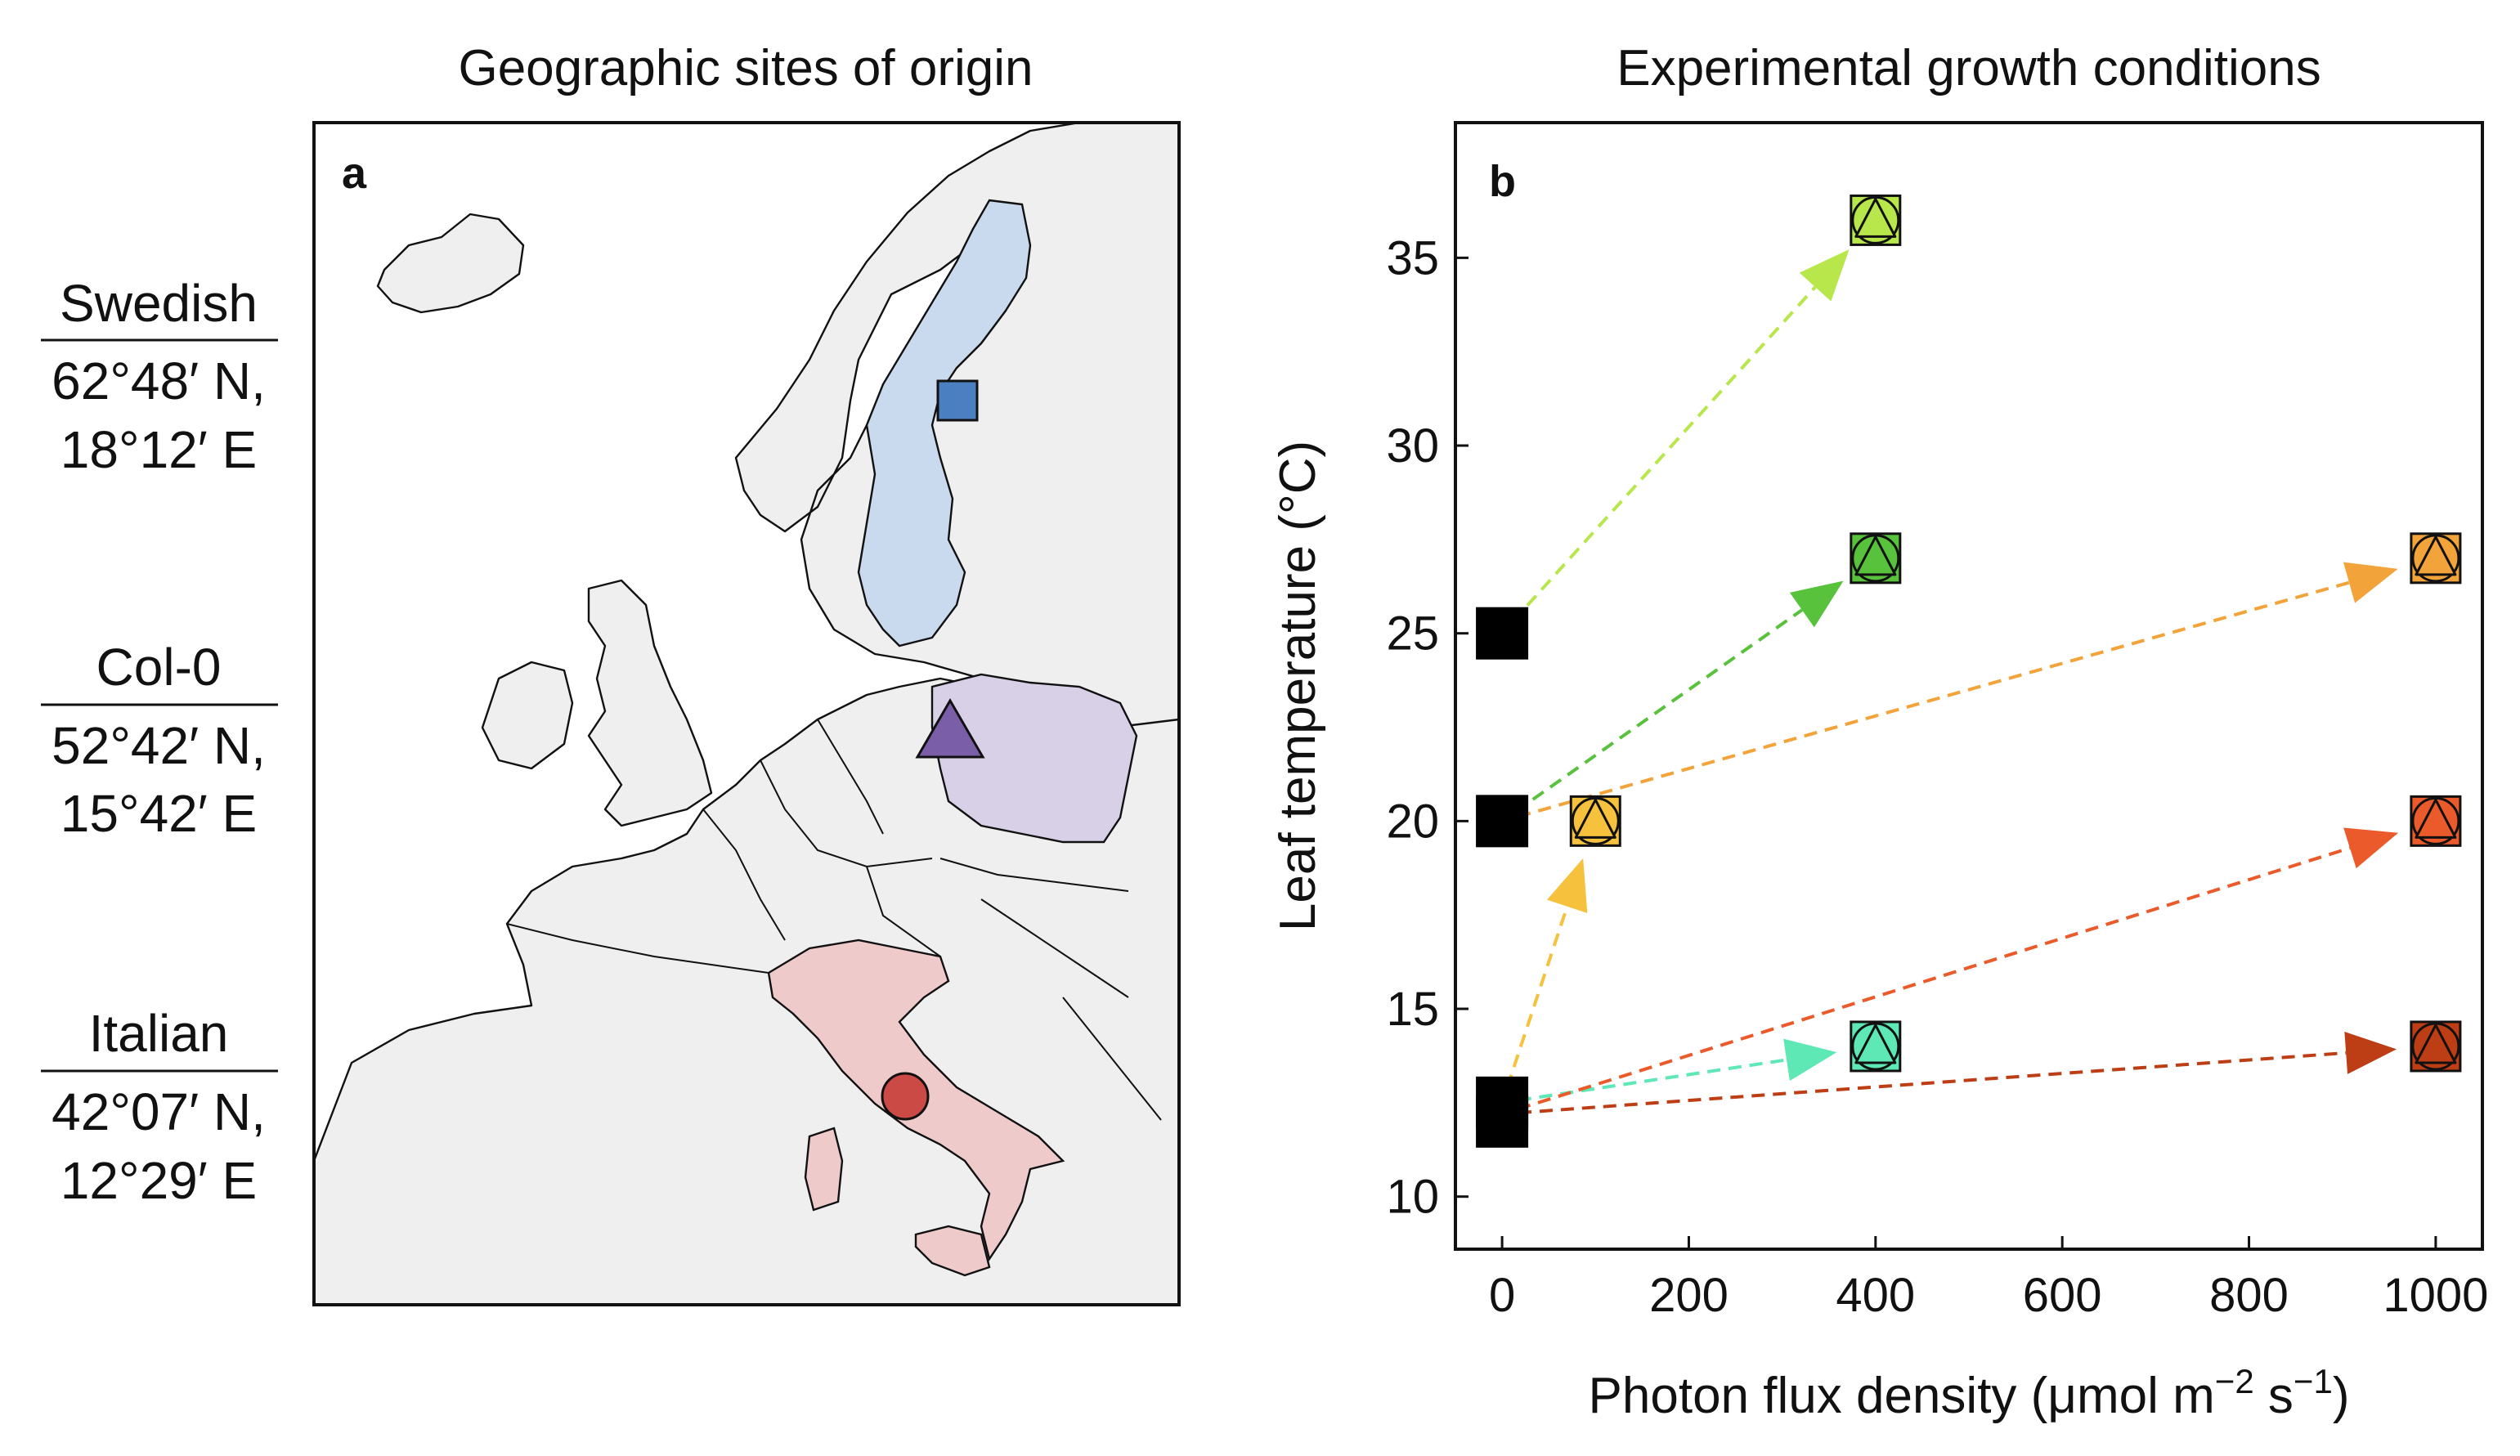  What do you see at coordinates (2435, 1296) in the screenshot?
I see `x-tick-label: 1000` at bounding box center [2435, 1296].